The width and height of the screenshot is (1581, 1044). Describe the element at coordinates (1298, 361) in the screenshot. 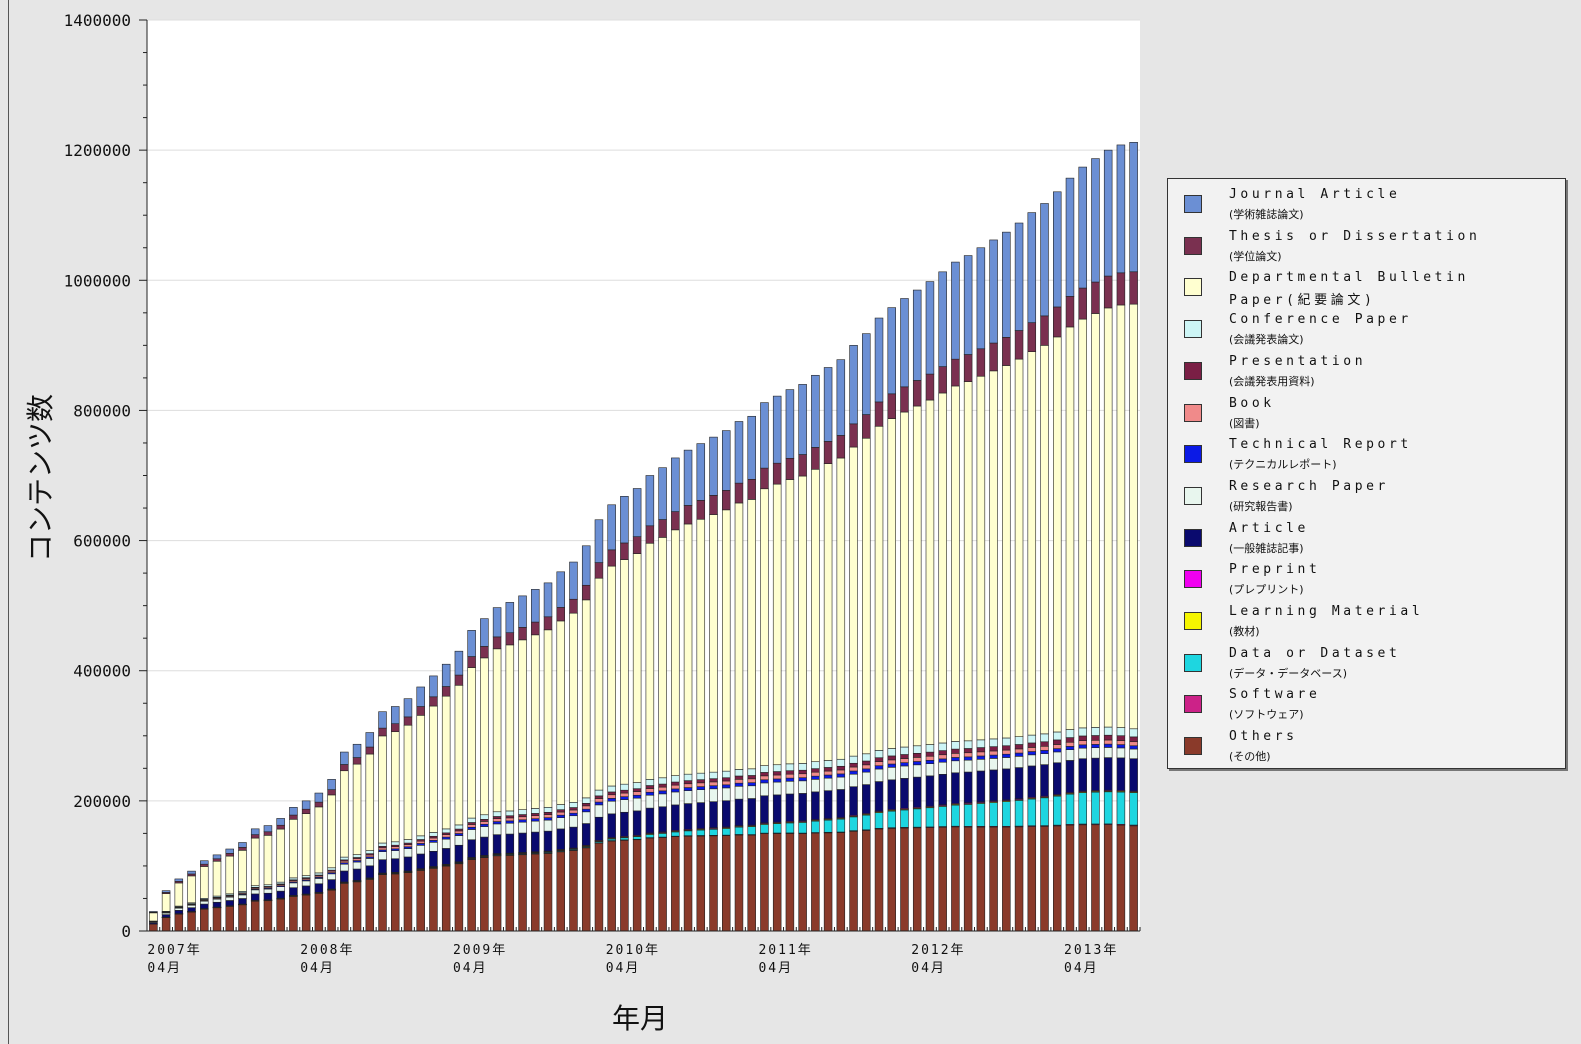

I see `legend-label: Presentation` at that location.